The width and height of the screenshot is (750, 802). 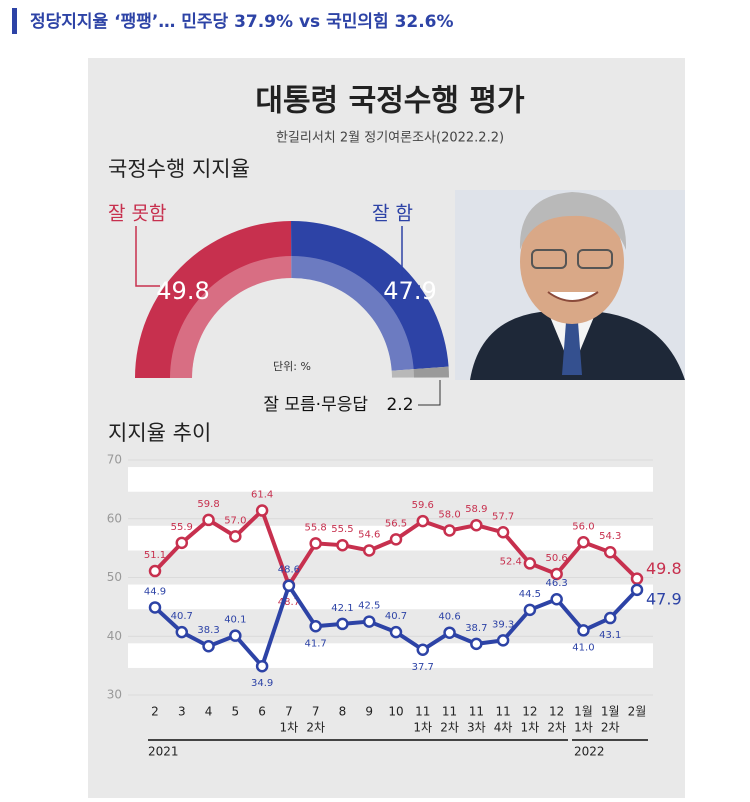 What do you see at coordinates (114, 460) in the screenshot?
I see `y-tick-label: 70` at bounding box center [114, 460].